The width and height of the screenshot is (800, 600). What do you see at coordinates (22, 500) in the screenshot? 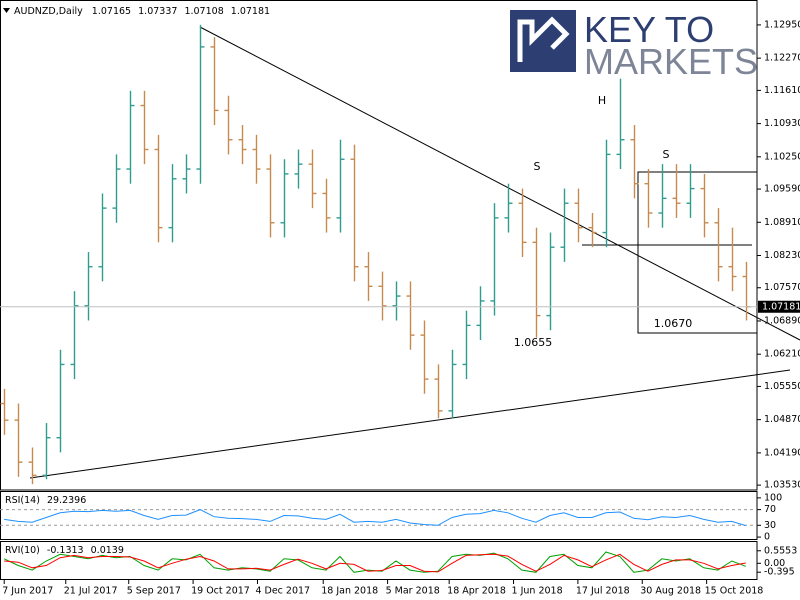
I see `rsi-name: RSI(14)` at bounding box center [22, 500].